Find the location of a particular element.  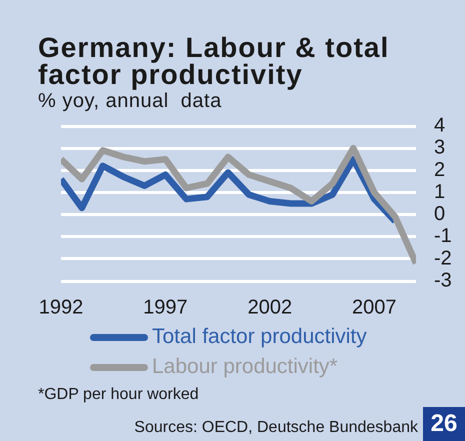

y-tick-label: -3 is located at coordinates (443, 281).